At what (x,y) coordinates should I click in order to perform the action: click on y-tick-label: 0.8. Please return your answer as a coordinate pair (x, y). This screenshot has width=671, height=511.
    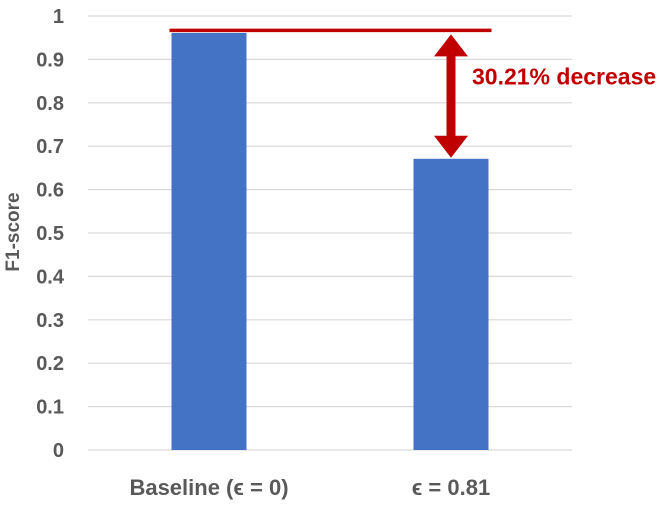
    Looking at the image, I should click on (50, 104).